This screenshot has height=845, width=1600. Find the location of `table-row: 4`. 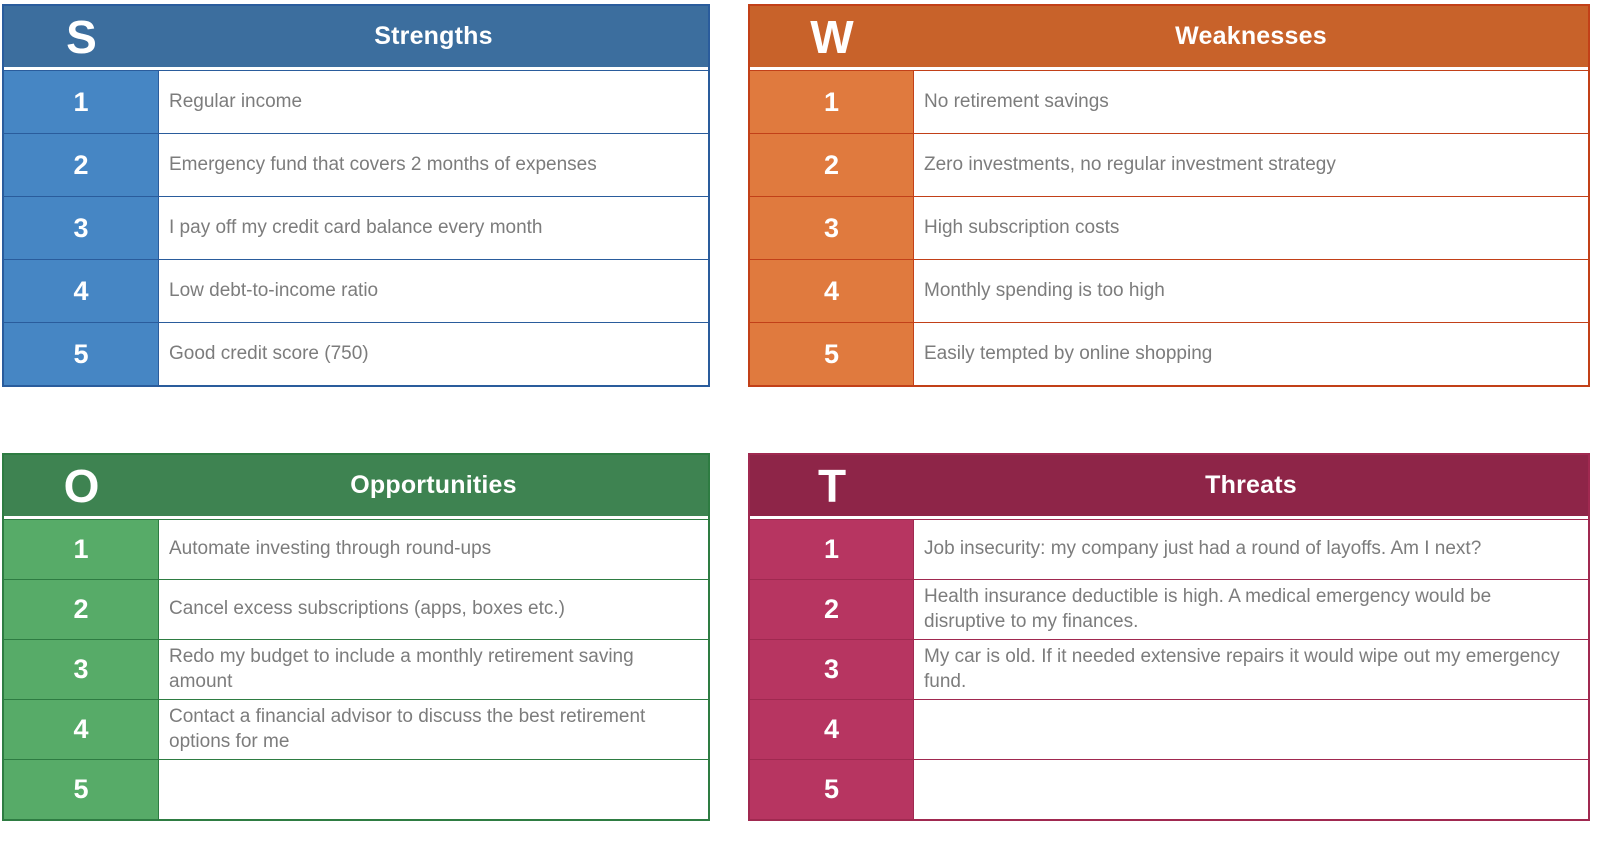

table-row: 4 is located at coordinates (1169, 729).